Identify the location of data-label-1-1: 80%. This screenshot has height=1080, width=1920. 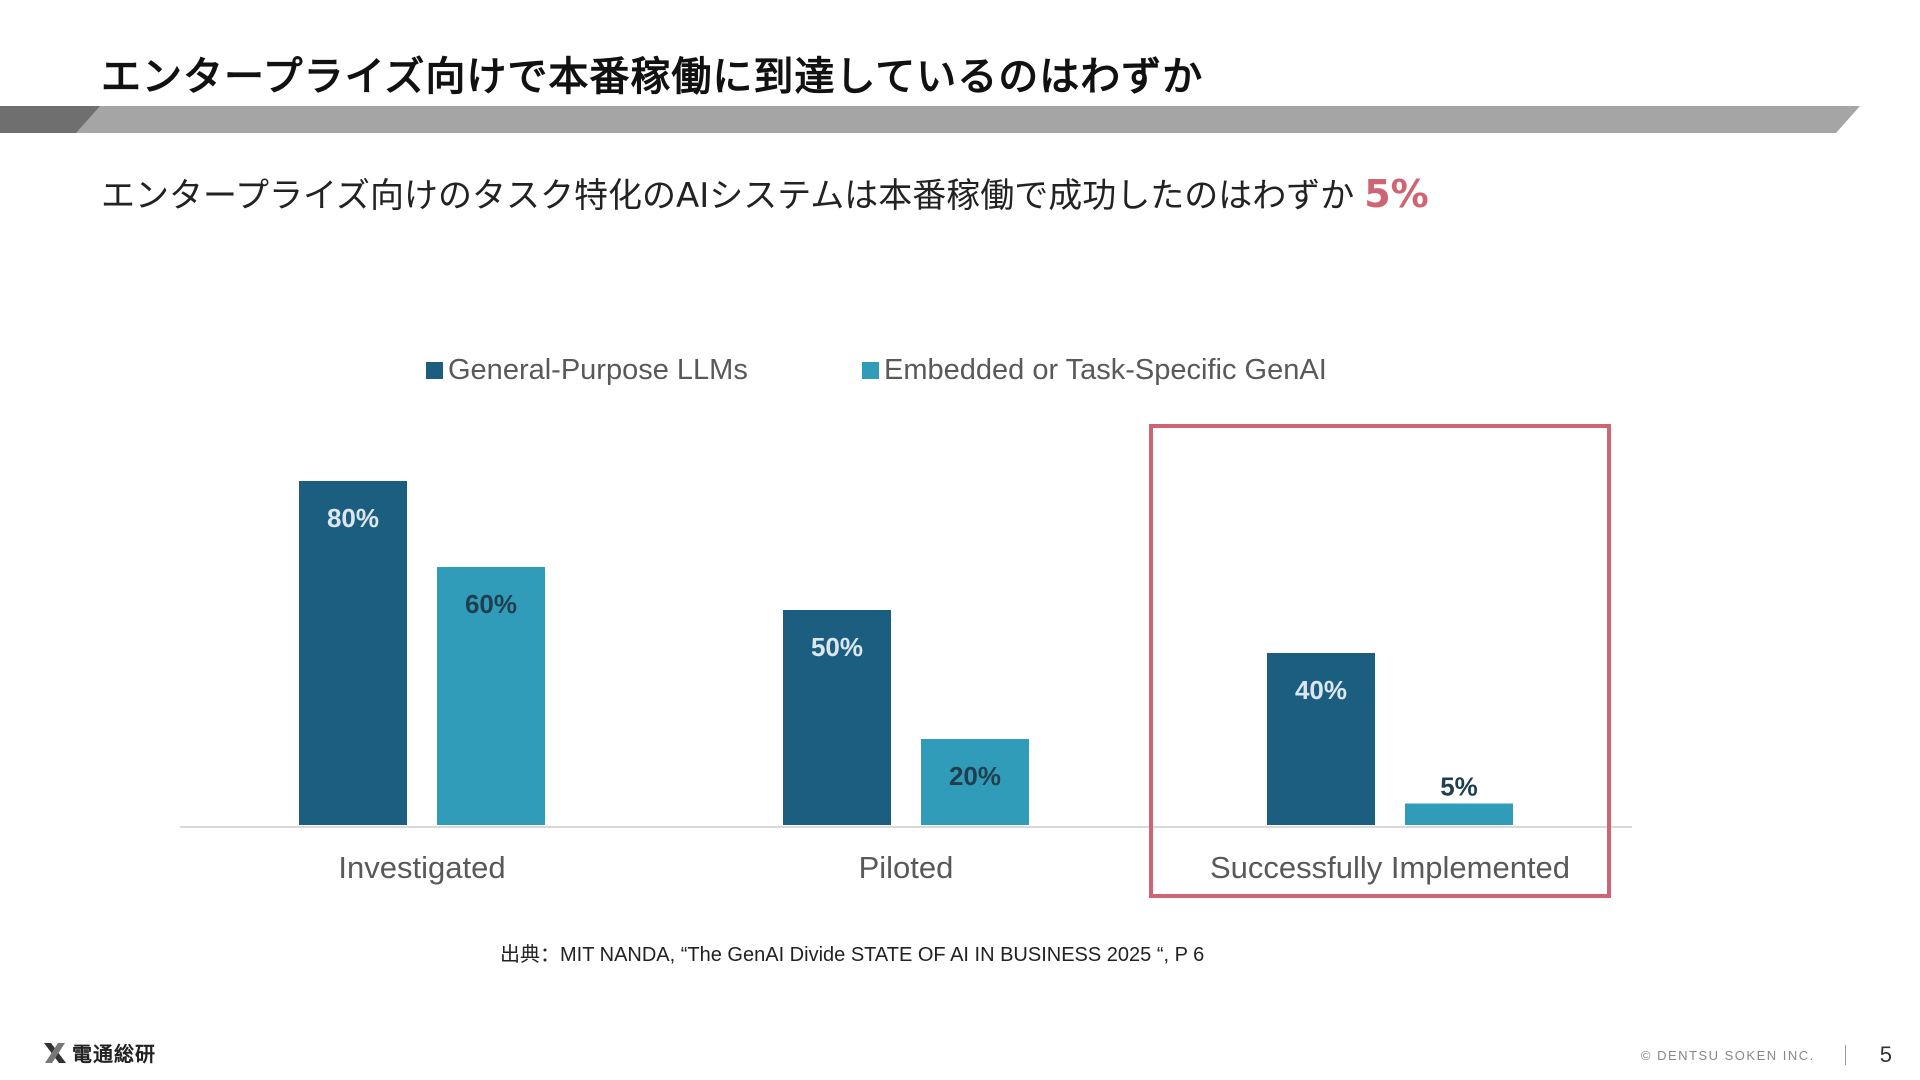
(353, 518).